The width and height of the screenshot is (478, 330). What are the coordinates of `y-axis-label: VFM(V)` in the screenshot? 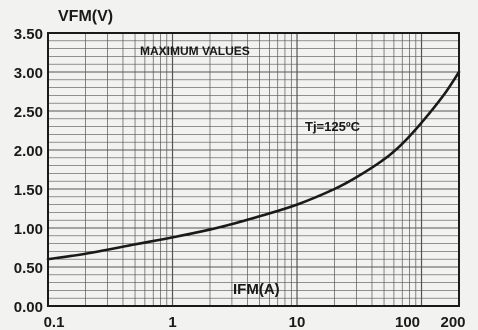 It's located at (85, 16).